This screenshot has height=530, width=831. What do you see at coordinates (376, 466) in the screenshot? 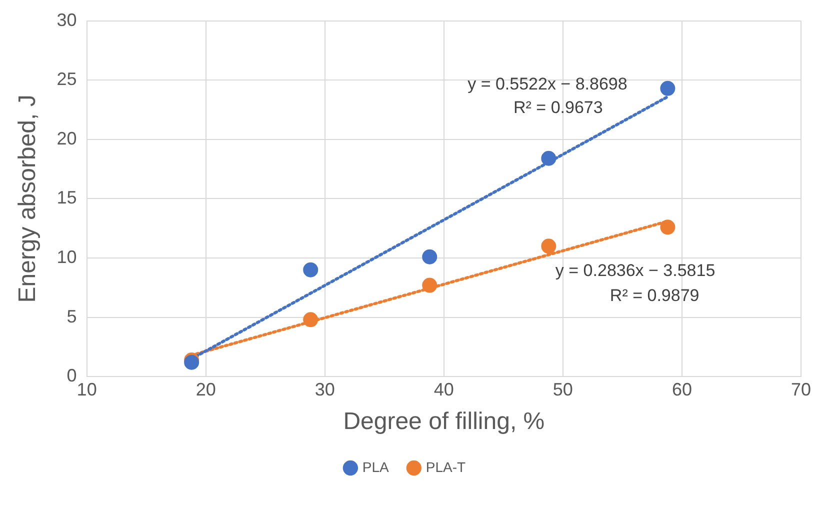
I see `legend-label: PLA` at bounding box center [376, 466].